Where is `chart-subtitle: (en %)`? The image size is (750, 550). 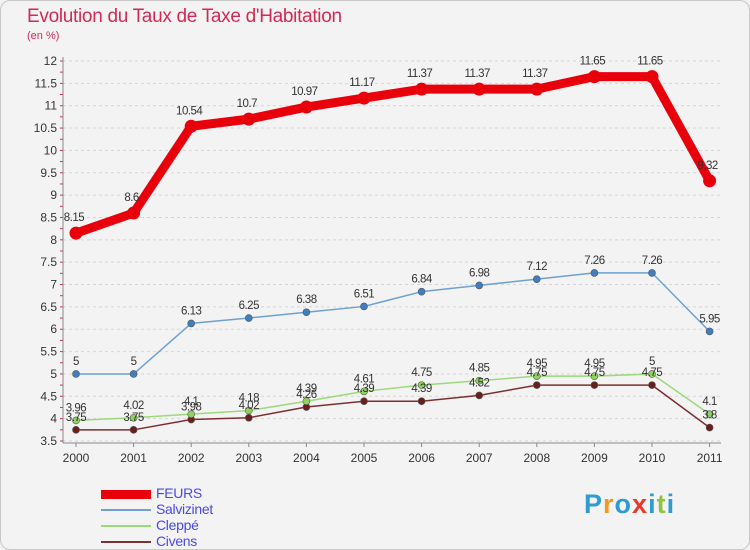 chart-subtitle: (en %) is located at coordinates (43, 36).